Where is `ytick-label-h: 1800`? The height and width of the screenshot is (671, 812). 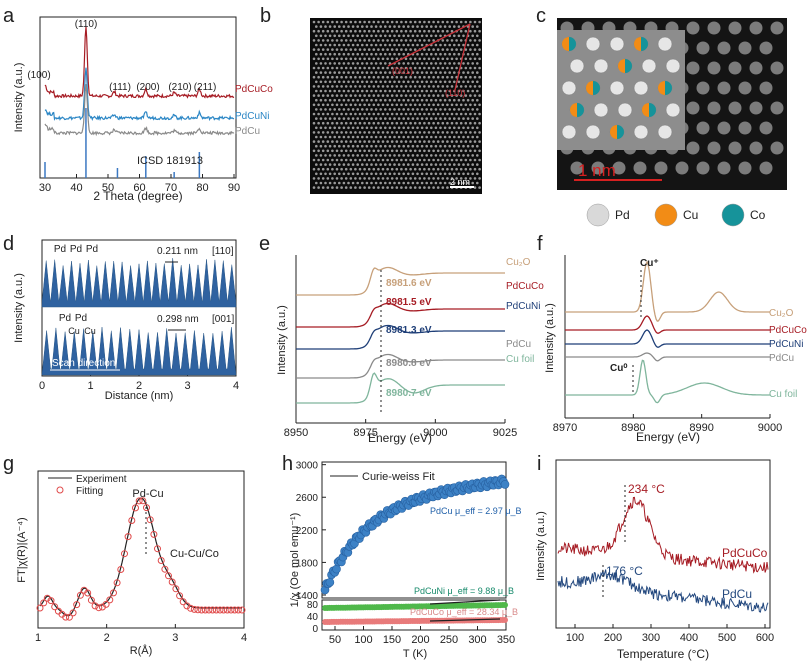
ytick-label-h: 1800 is located at coordinates (307, 563).